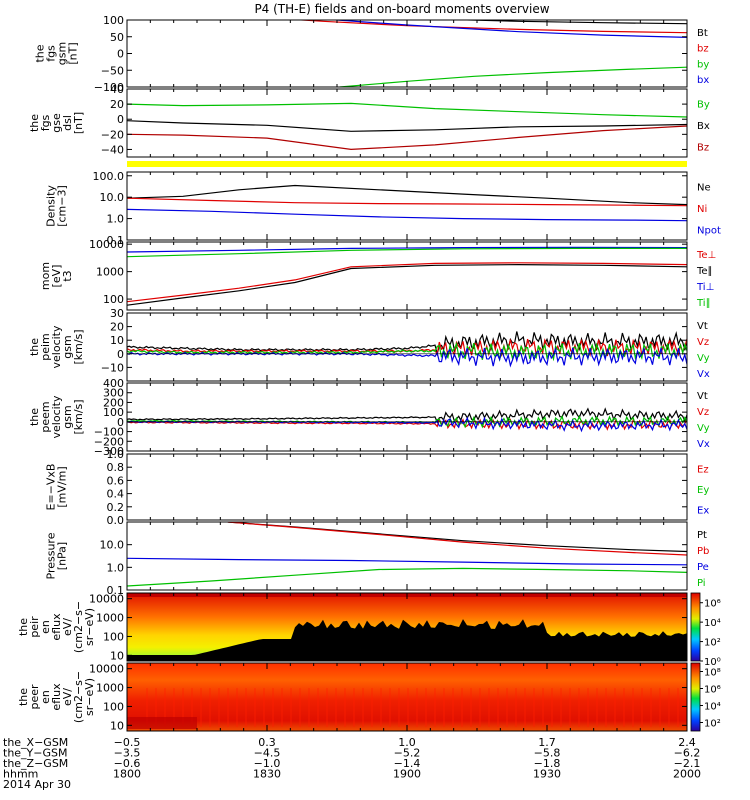 The height and width of the screenshot is (800, 750). What do you see at coordinates (116, 507) in the screenshot?
I see `y-tick-label: 0.2` at bounding box center [116, 507].